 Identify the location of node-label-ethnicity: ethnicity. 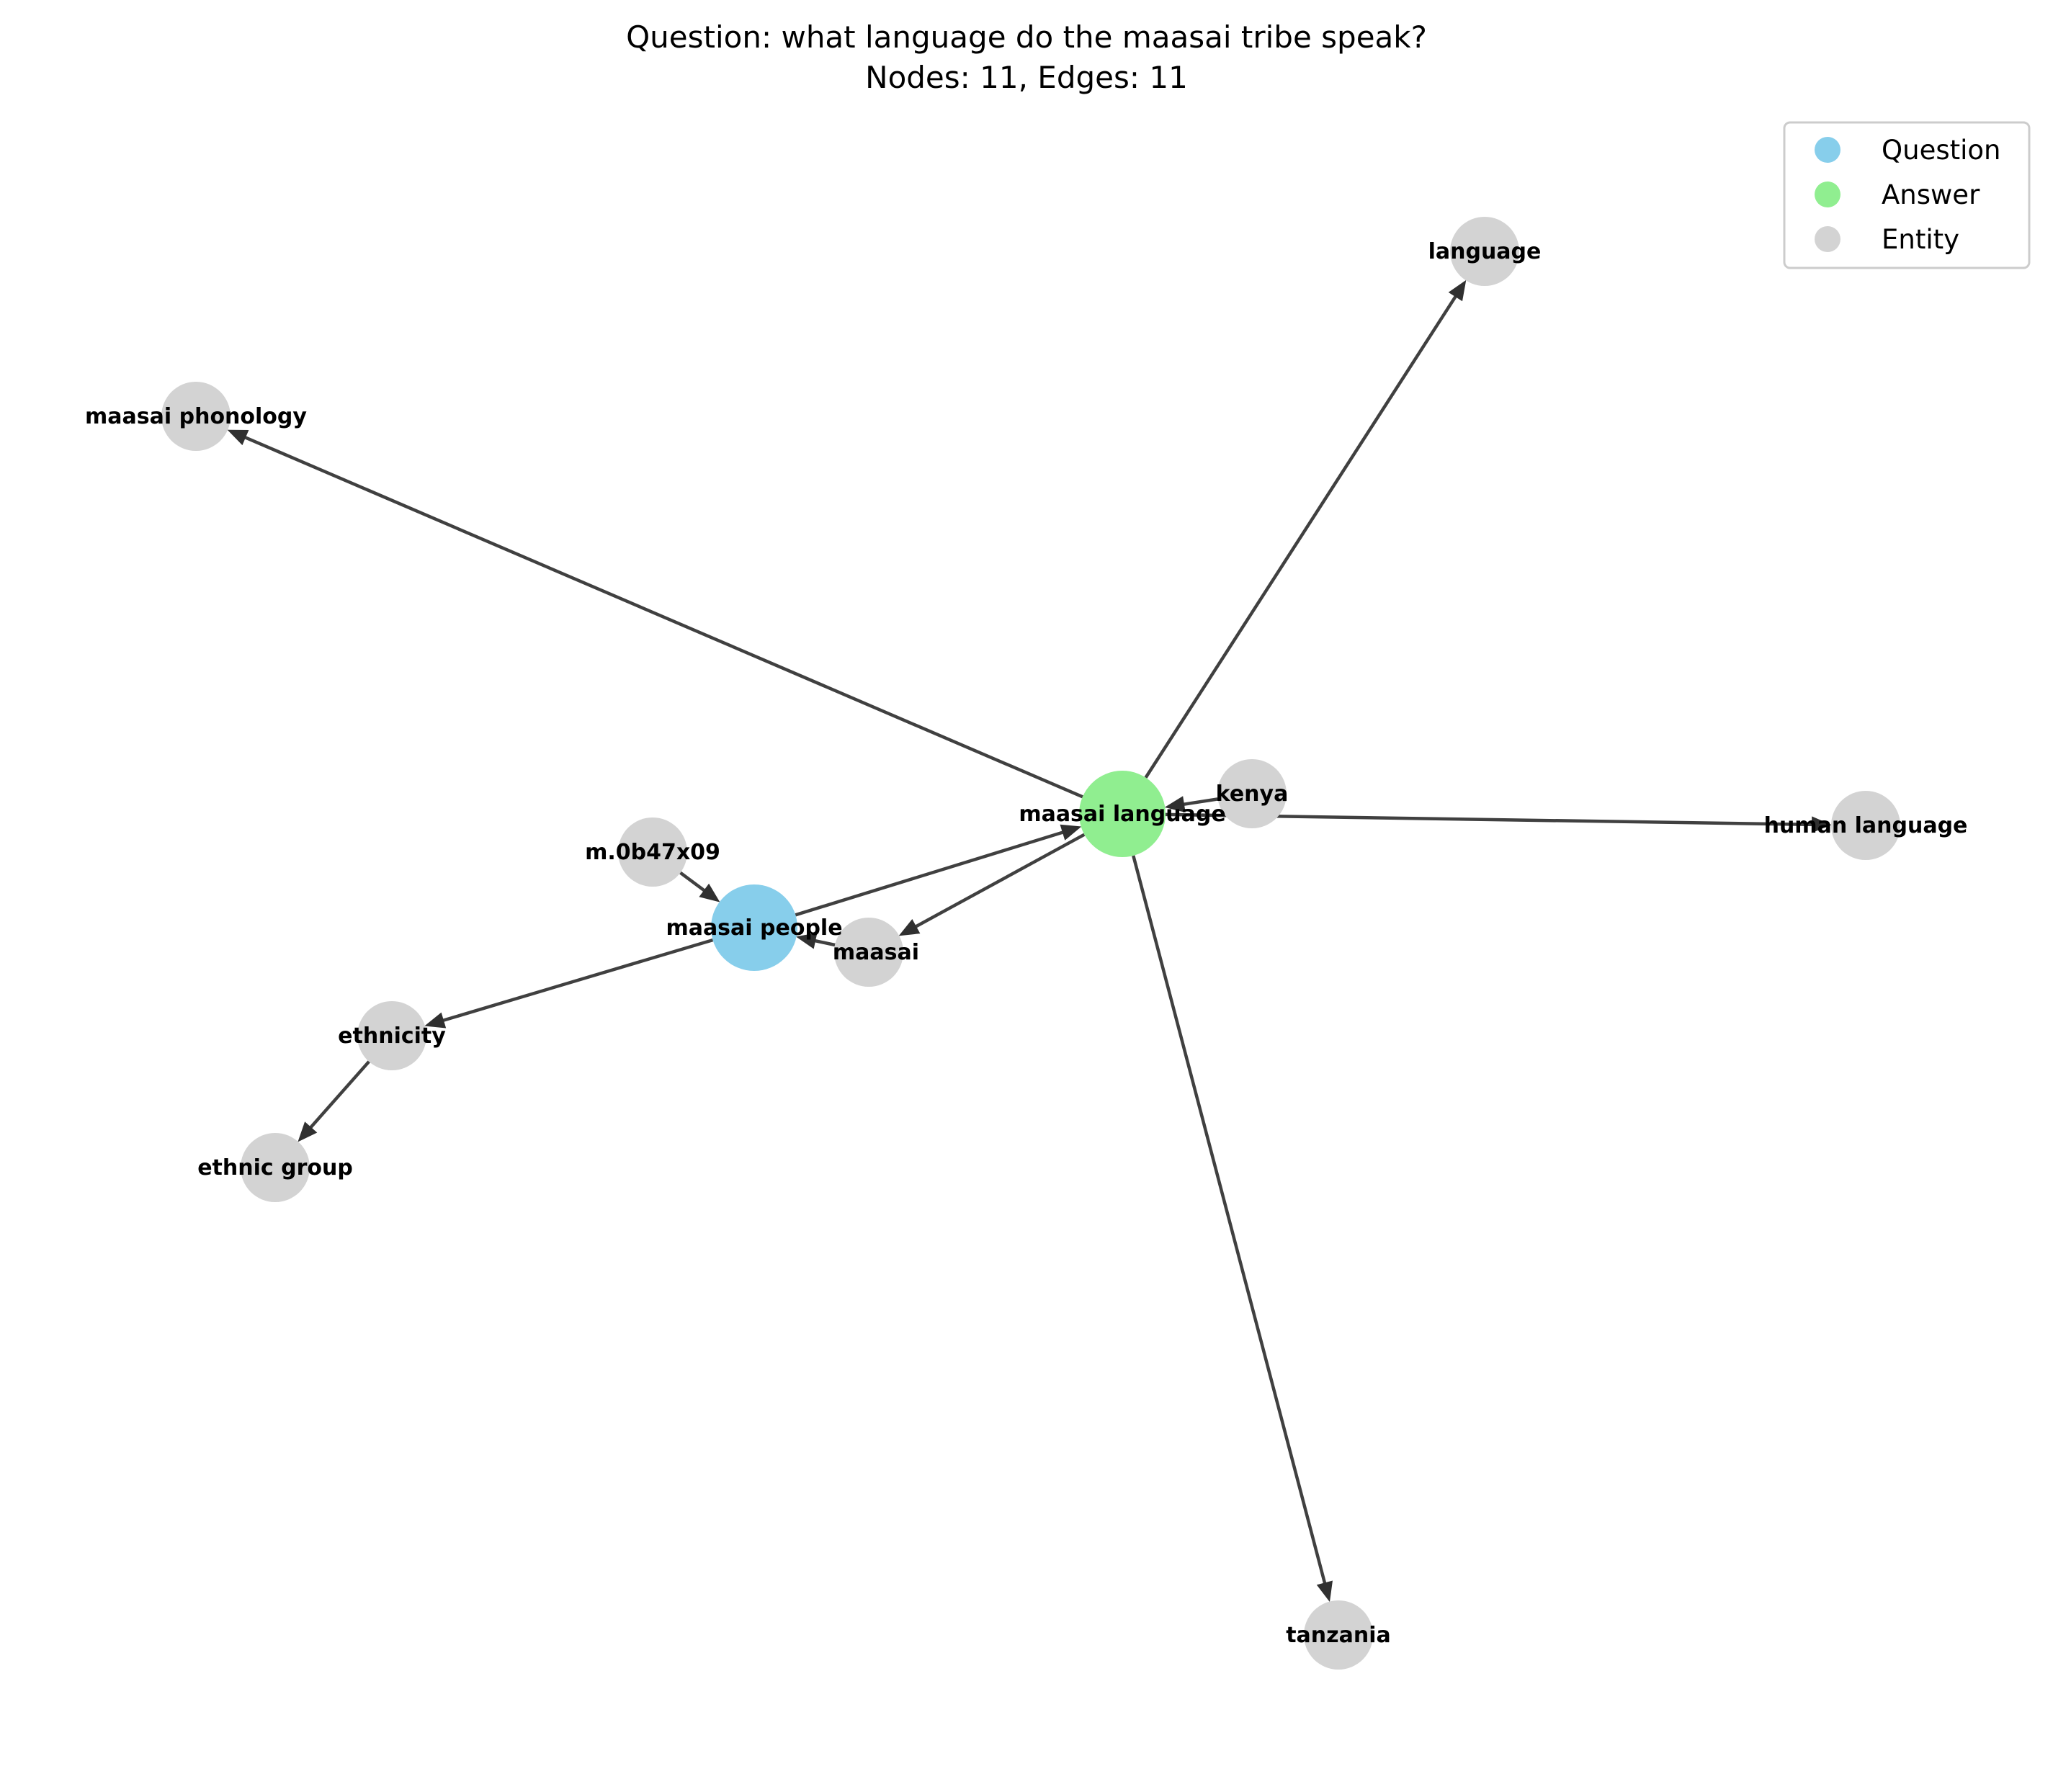
(392, 1036).